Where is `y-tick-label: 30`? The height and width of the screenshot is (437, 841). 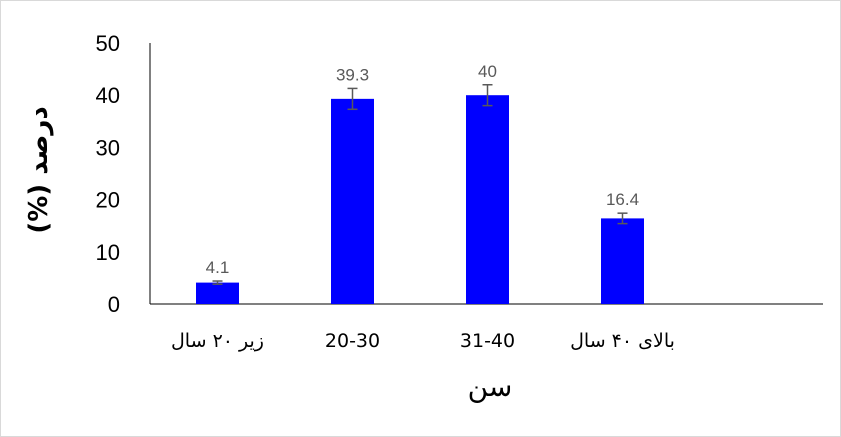
y-tick-label: 30 is located at coordinates (108, 147).